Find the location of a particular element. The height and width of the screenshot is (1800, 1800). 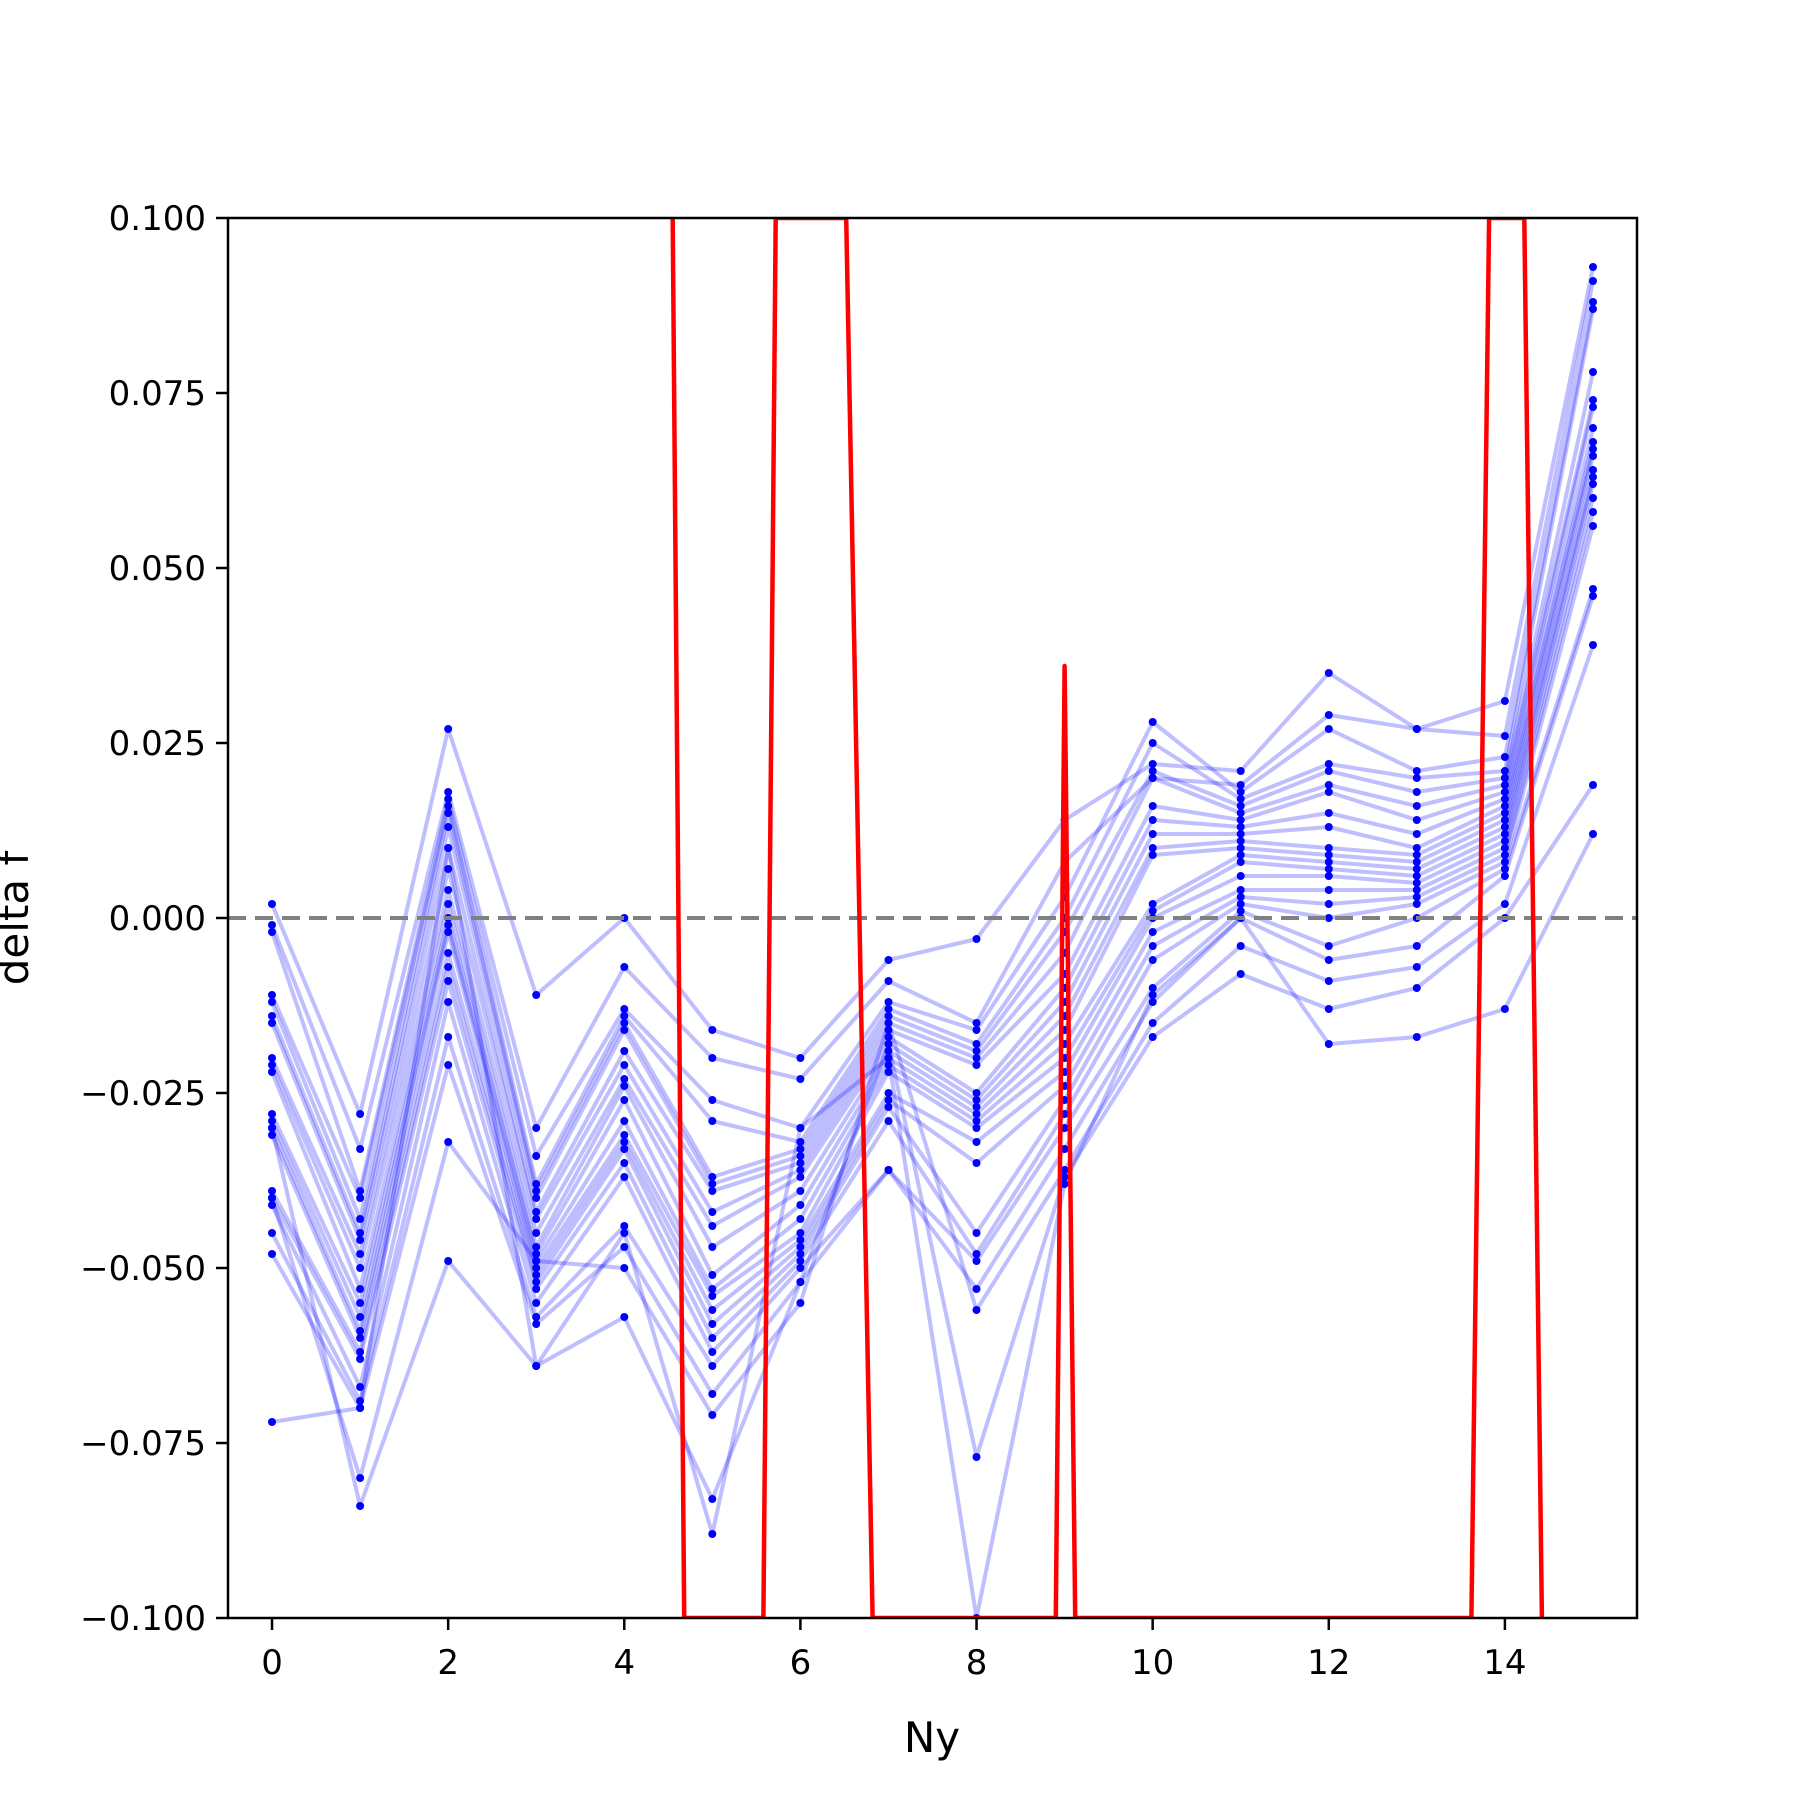

x-tick-label: 10 is located at coordinates (1152, 1663).